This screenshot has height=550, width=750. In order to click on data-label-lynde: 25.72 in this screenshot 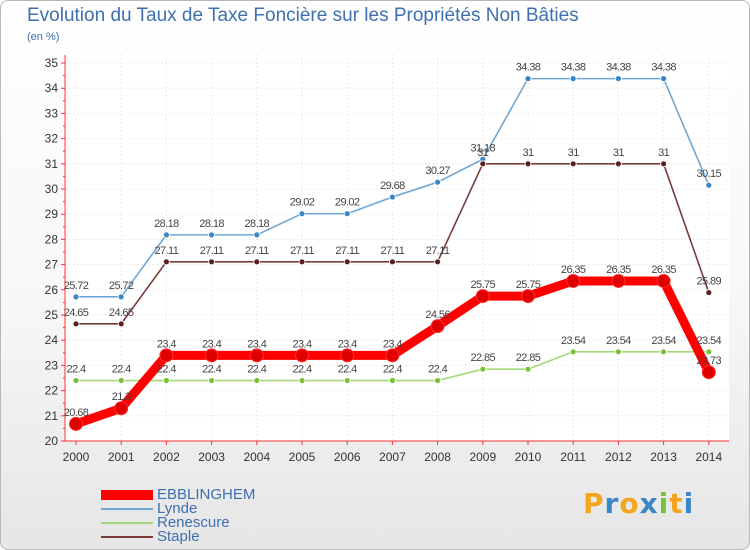, I will do `click(76, 286)`.